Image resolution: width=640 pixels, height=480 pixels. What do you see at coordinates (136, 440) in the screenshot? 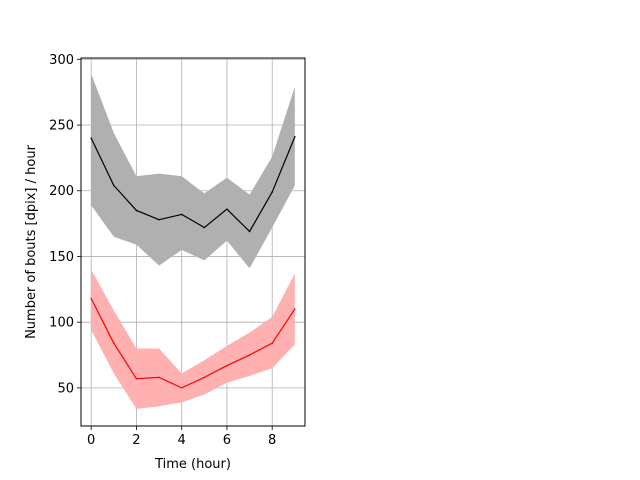
I see `x-tick-label: 2` at bounding box center [136, 440].